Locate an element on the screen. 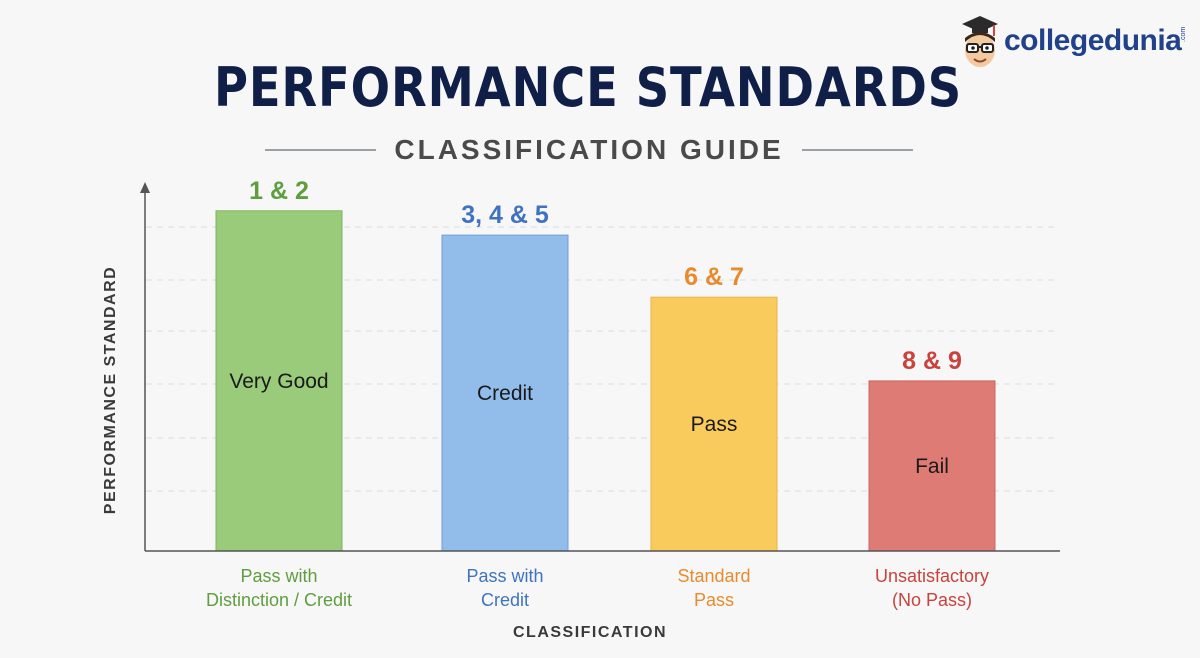 The image size is (1200, 658). x-axis-label: CLASSIFICATION is located at coordinates (590, 632).